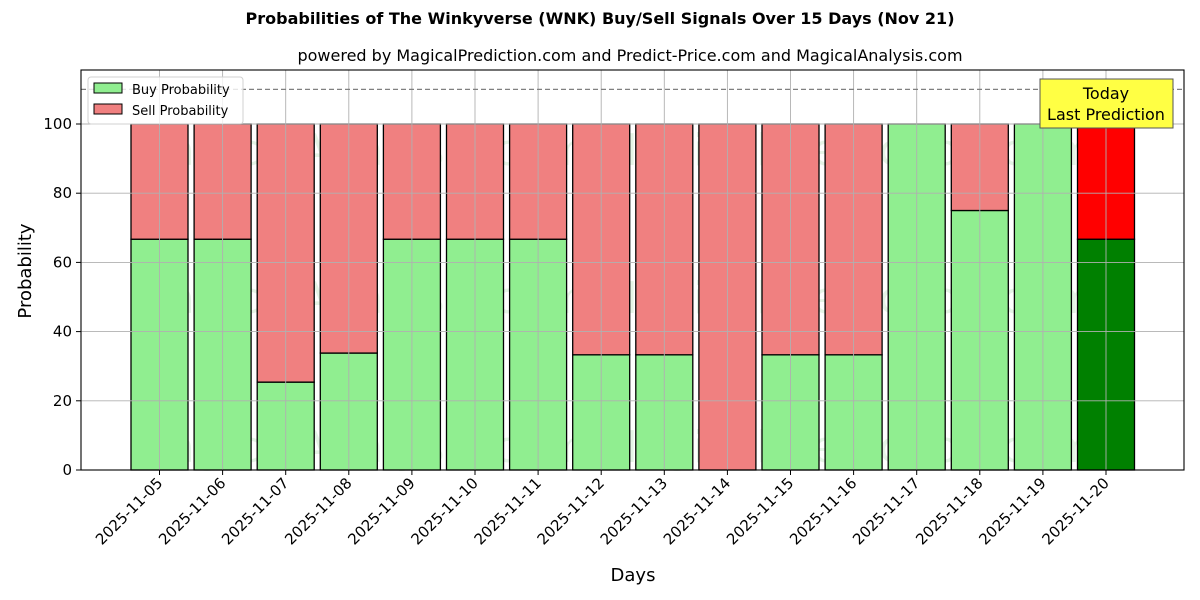  What do you see at coordinates (108, 88) in the screenshot?
I see `legend-swatch-buy` at bounding box center [108, 88].